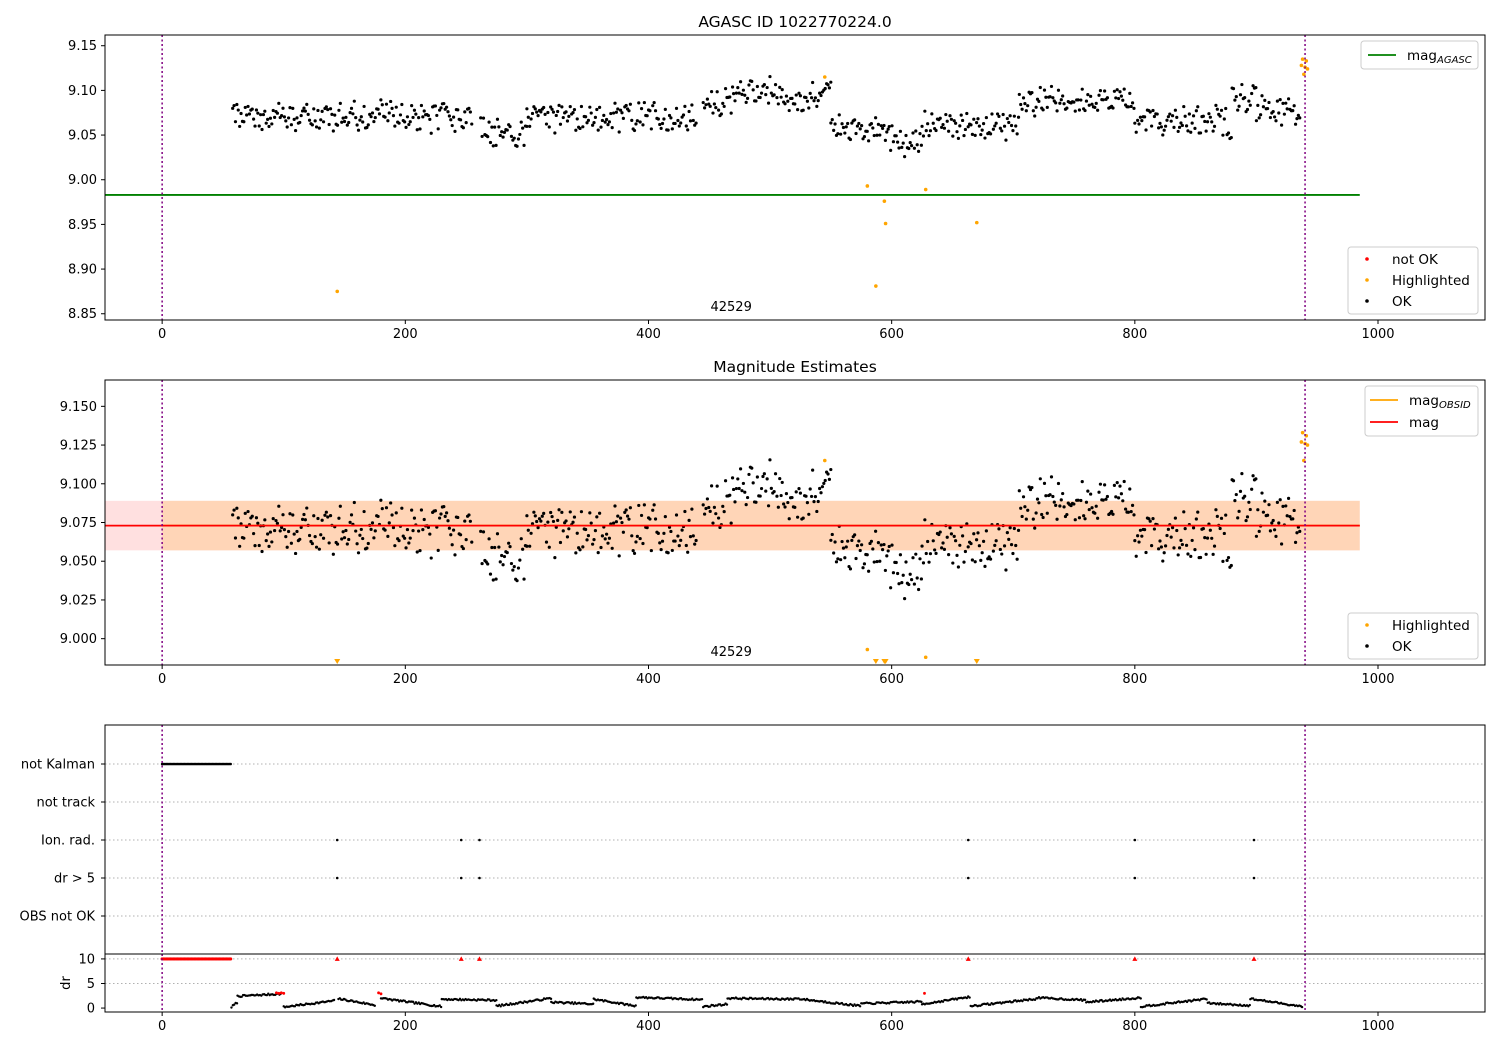 The image size is (1500, 1054). Describe the element at coordinates (1301, 65) in the screenshot. I see `highlighted-point` at that location.